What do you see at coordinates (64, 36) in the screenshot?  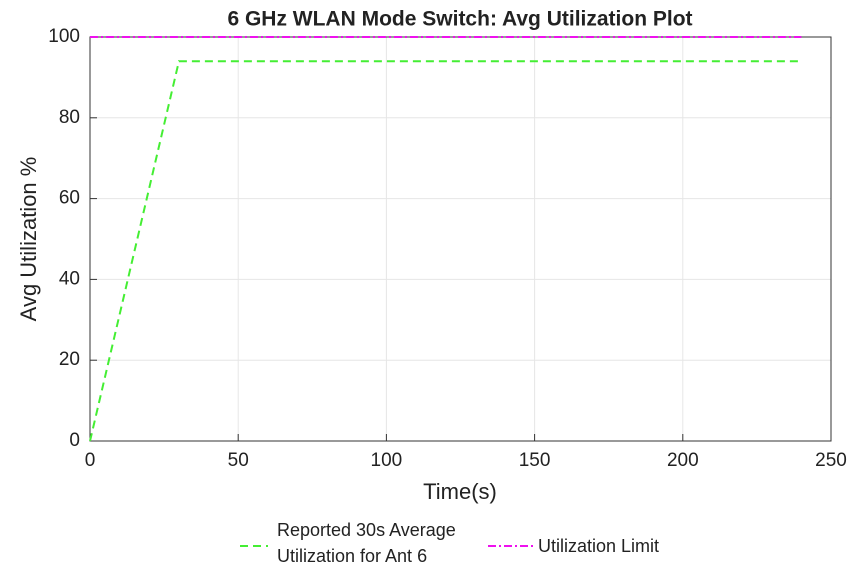 I see `y-tick-label: 100` at bounding box center [64, 36].